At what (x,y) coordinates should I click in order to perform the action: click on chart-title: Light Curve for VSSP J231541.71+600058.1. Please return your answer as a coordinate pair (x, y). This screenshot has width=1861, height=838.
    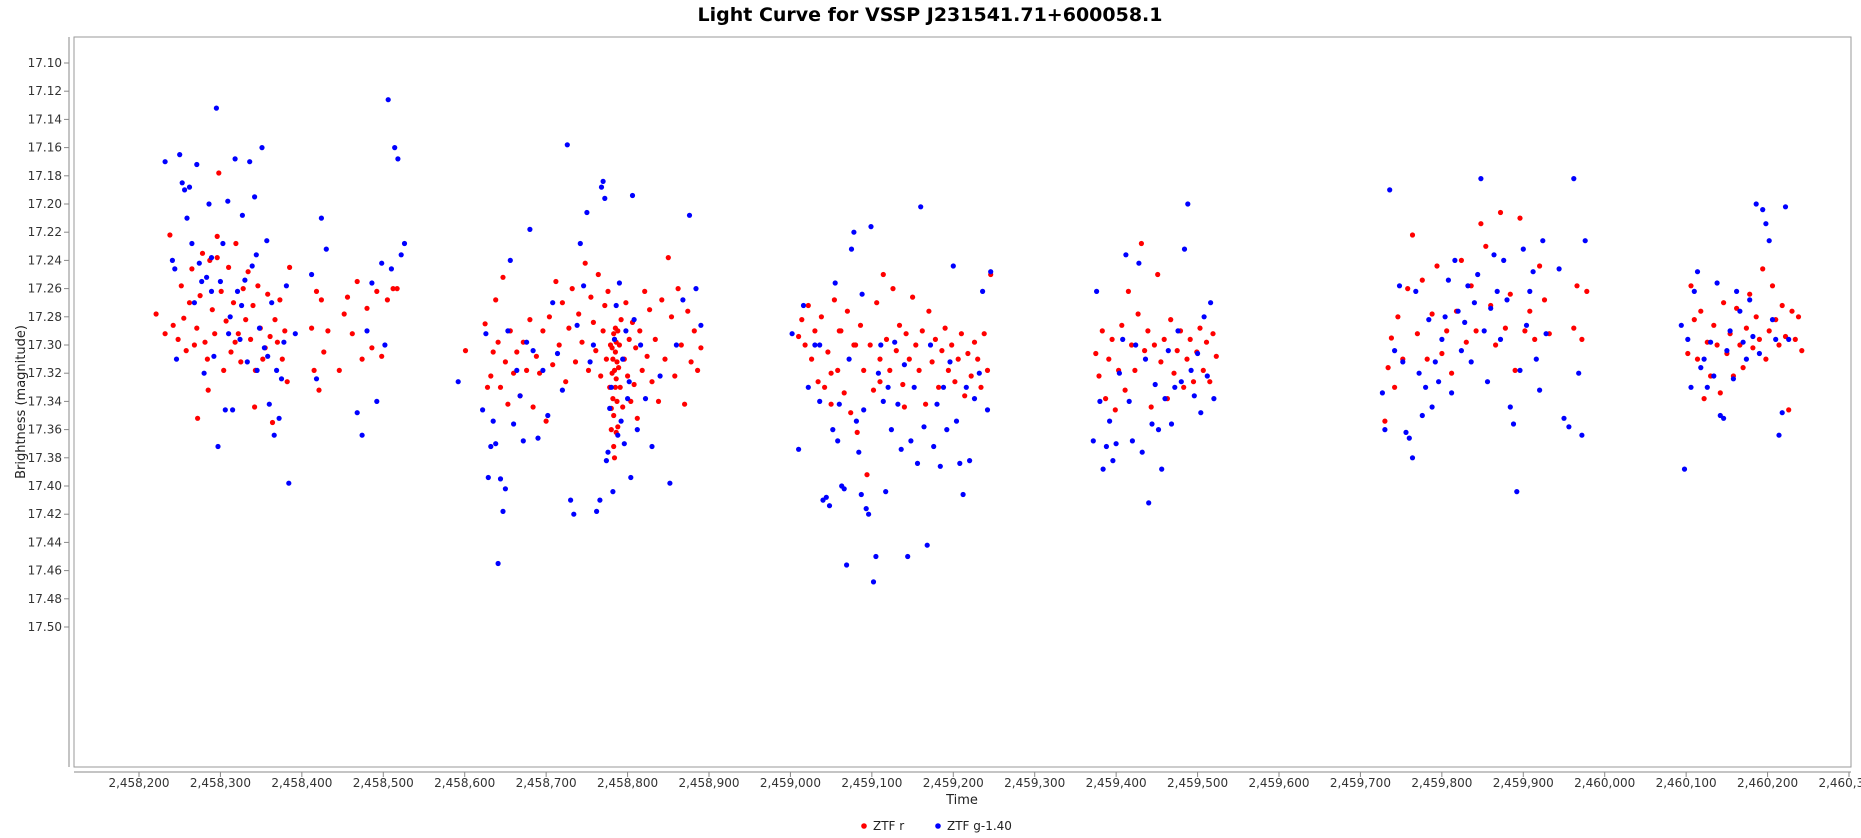
    Looking at the image, I should click on (930, 15).